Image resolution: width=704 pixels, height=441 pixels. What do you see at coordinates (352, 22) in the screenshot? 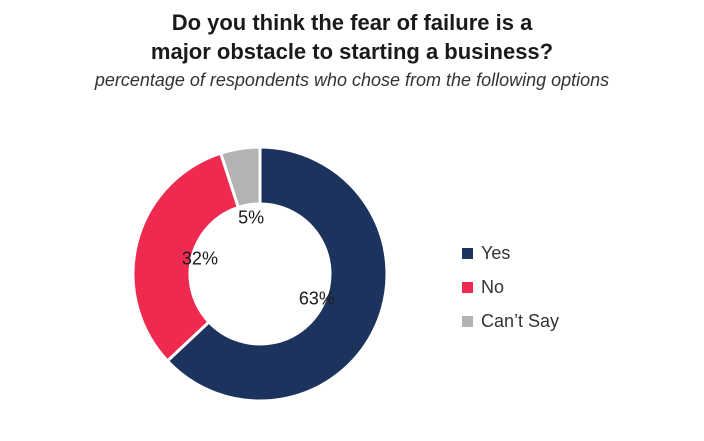
I see `chart-title-line-1: Do you think the fear of failure is a` at bounding box center [352, 22].